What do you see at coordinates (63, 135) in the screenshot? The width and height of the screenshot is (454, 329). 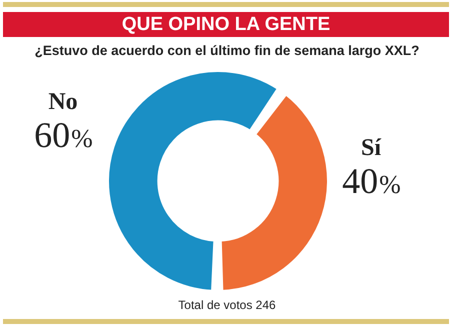 I see `data-label: 60%` at bounding box center [63, 135].